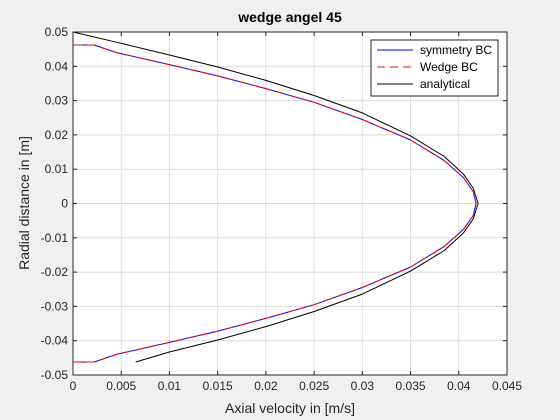  What do you see at coordinates (73, 386) in the screenshot?
I see `x-tick-label: 0` at bounding box center [73, 386].